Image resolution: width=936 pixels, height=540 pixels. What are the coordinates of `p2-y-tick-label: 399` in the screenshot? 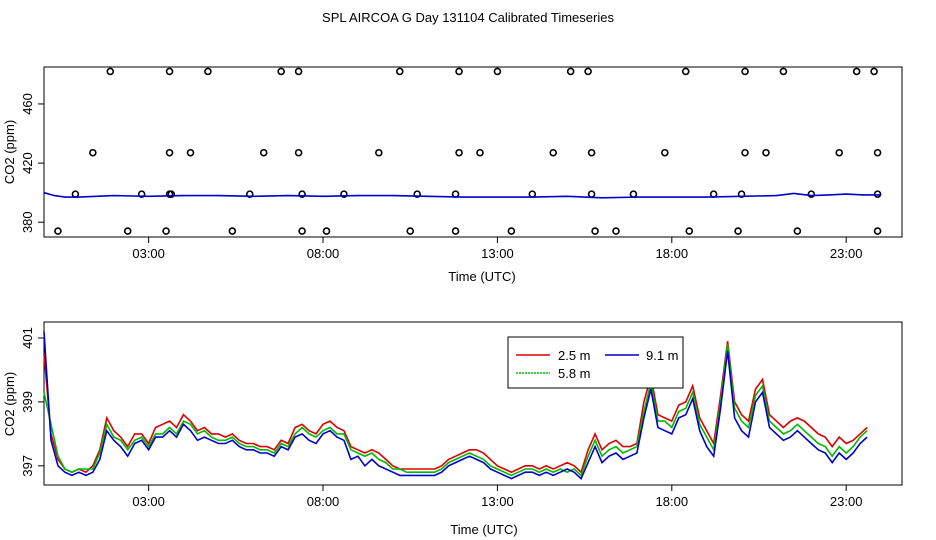 It's located at (27, 402).